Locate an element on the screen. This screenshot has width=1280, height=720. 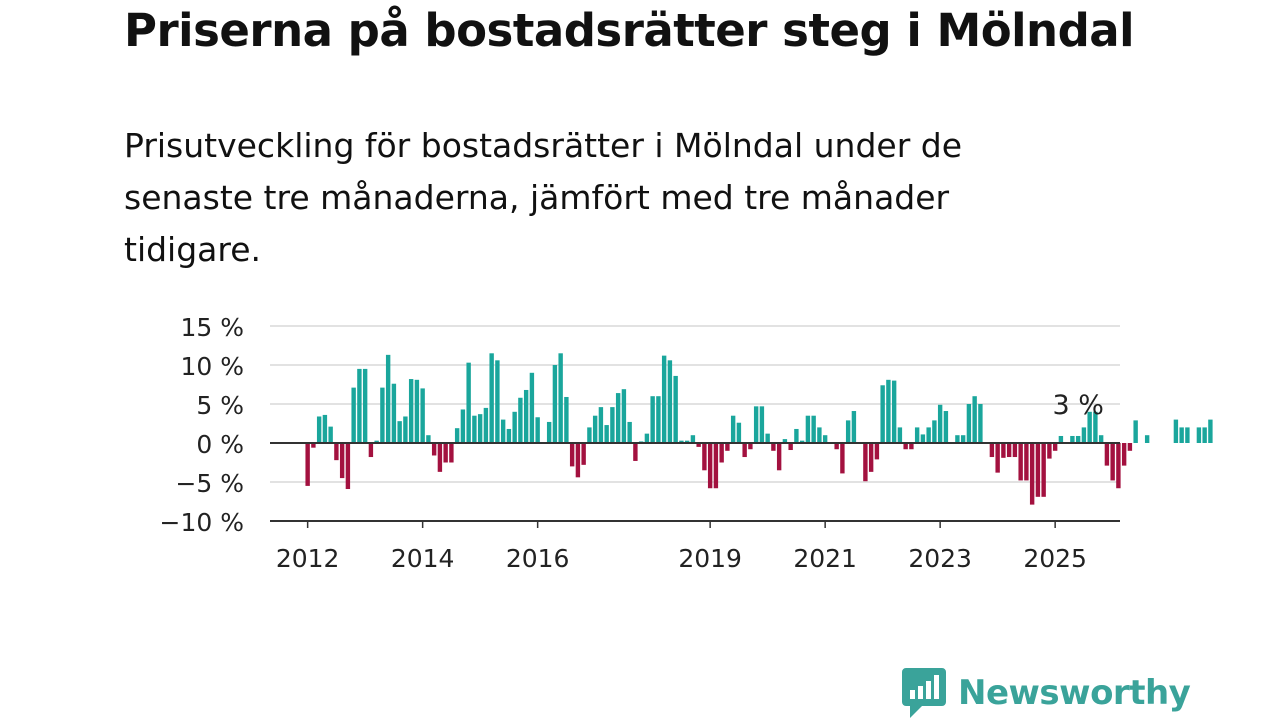
x-tick-label: 2021 is located at coordinates (825, 558).